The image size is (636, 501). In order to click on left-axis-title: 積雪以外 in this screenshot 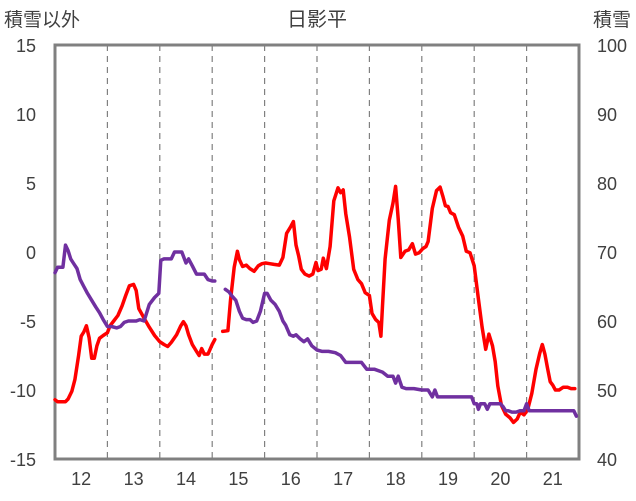, I will do `click(42, 20)`.